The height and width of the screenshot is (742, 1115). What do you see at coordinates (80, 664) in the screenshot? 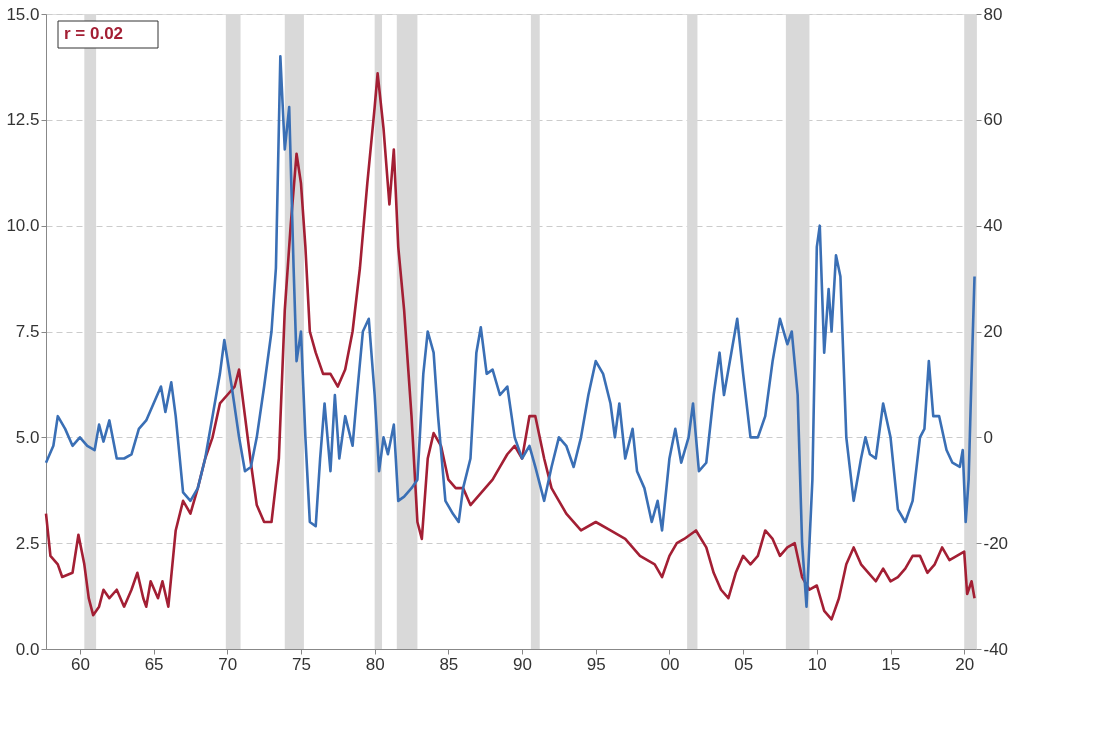
I see `x-tick-label: 60` at bounding box center [80, 664].